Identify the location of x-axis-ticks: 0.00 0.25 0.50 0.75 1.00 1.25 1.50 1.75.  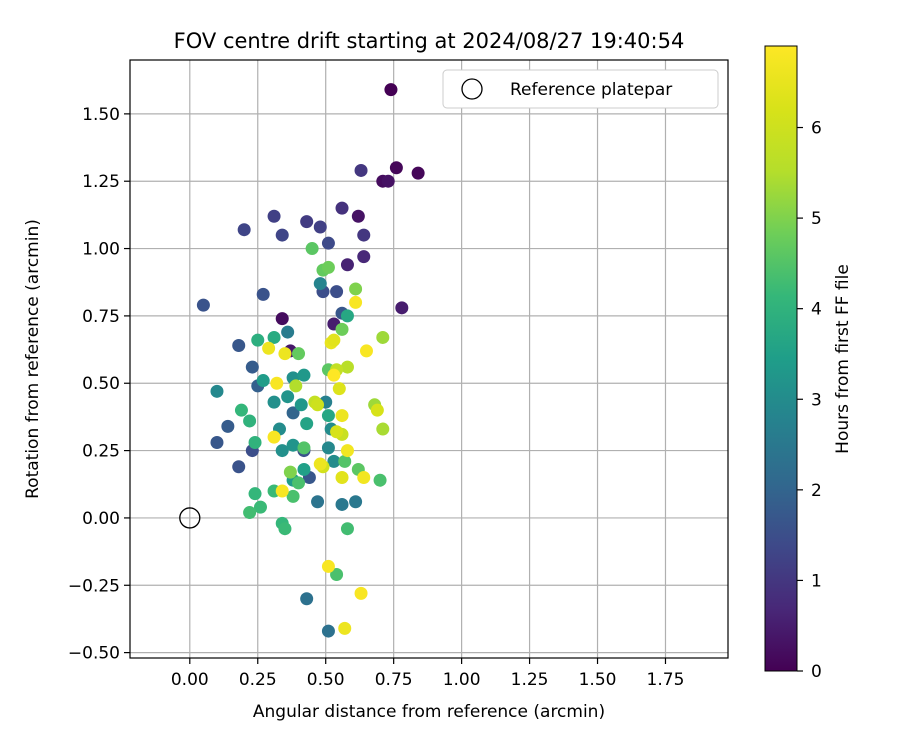
(428, 674).